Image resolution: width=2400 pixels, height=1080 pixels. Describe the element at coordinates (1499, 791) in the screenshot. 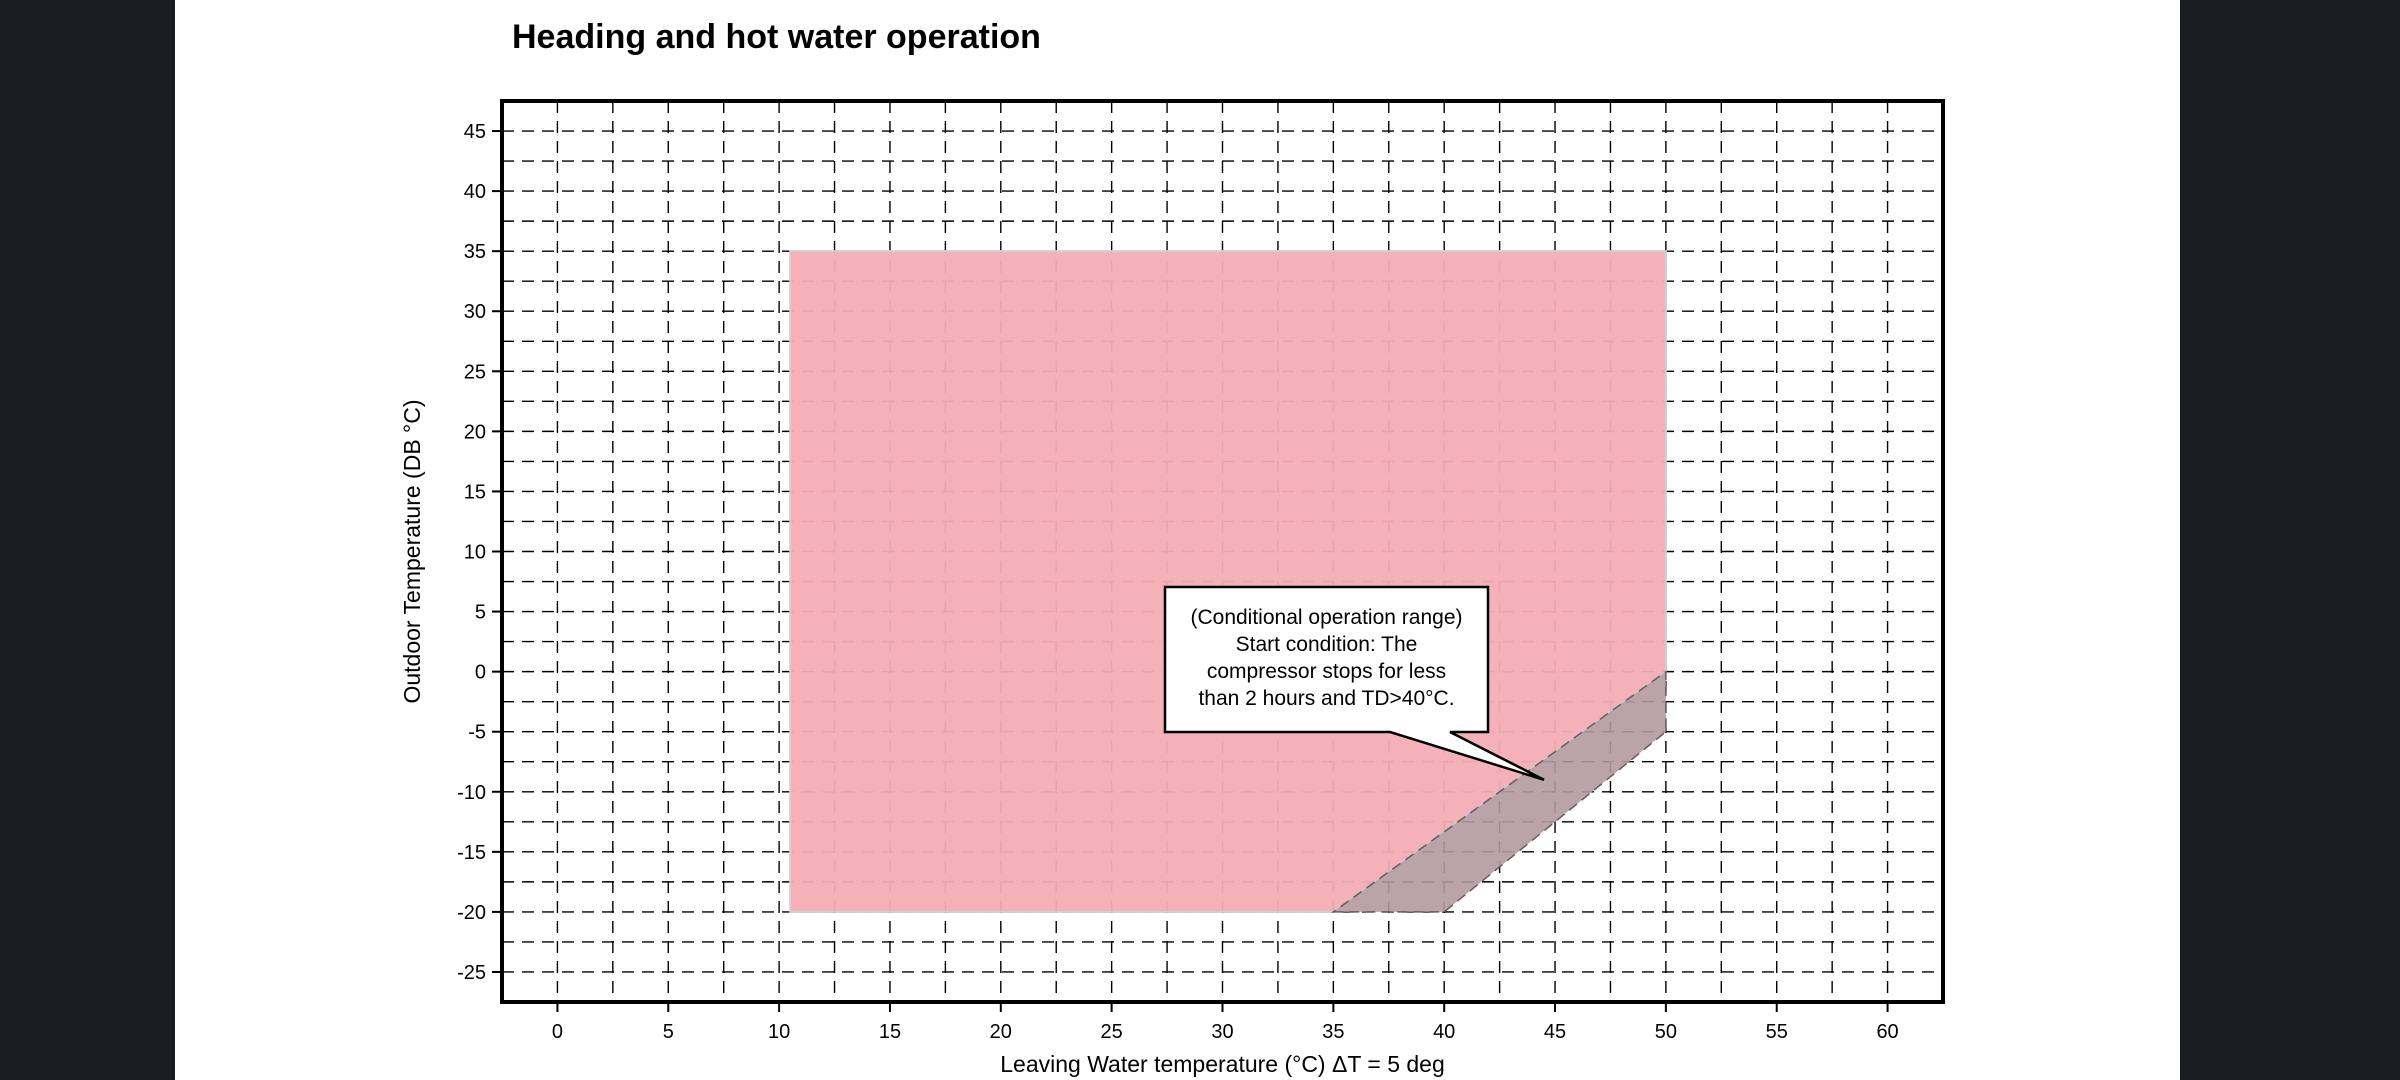

I see `conditional-range-region` at that location.